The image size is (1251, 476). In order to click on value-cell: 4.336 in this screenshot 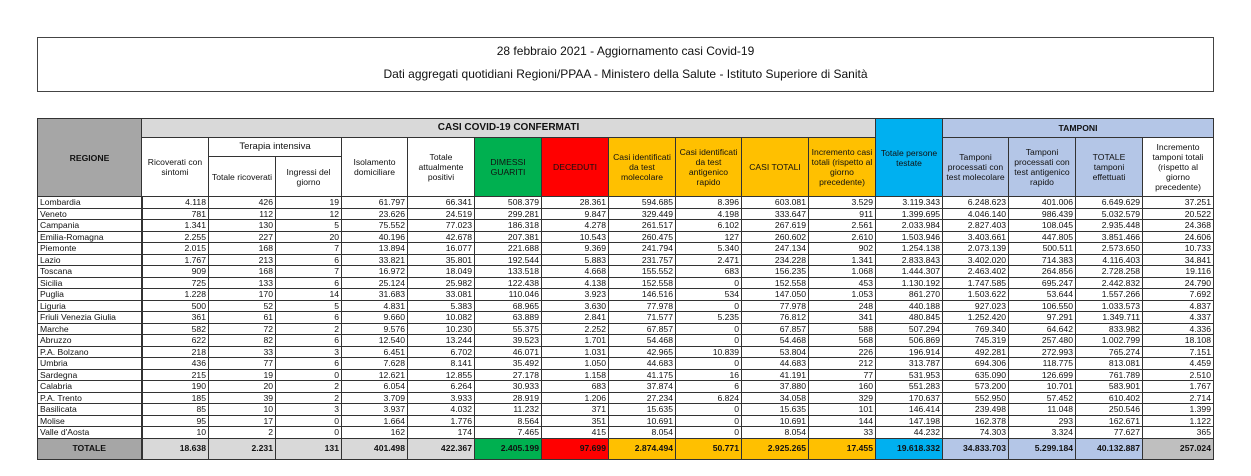, I will do `click(1178, 328)`.